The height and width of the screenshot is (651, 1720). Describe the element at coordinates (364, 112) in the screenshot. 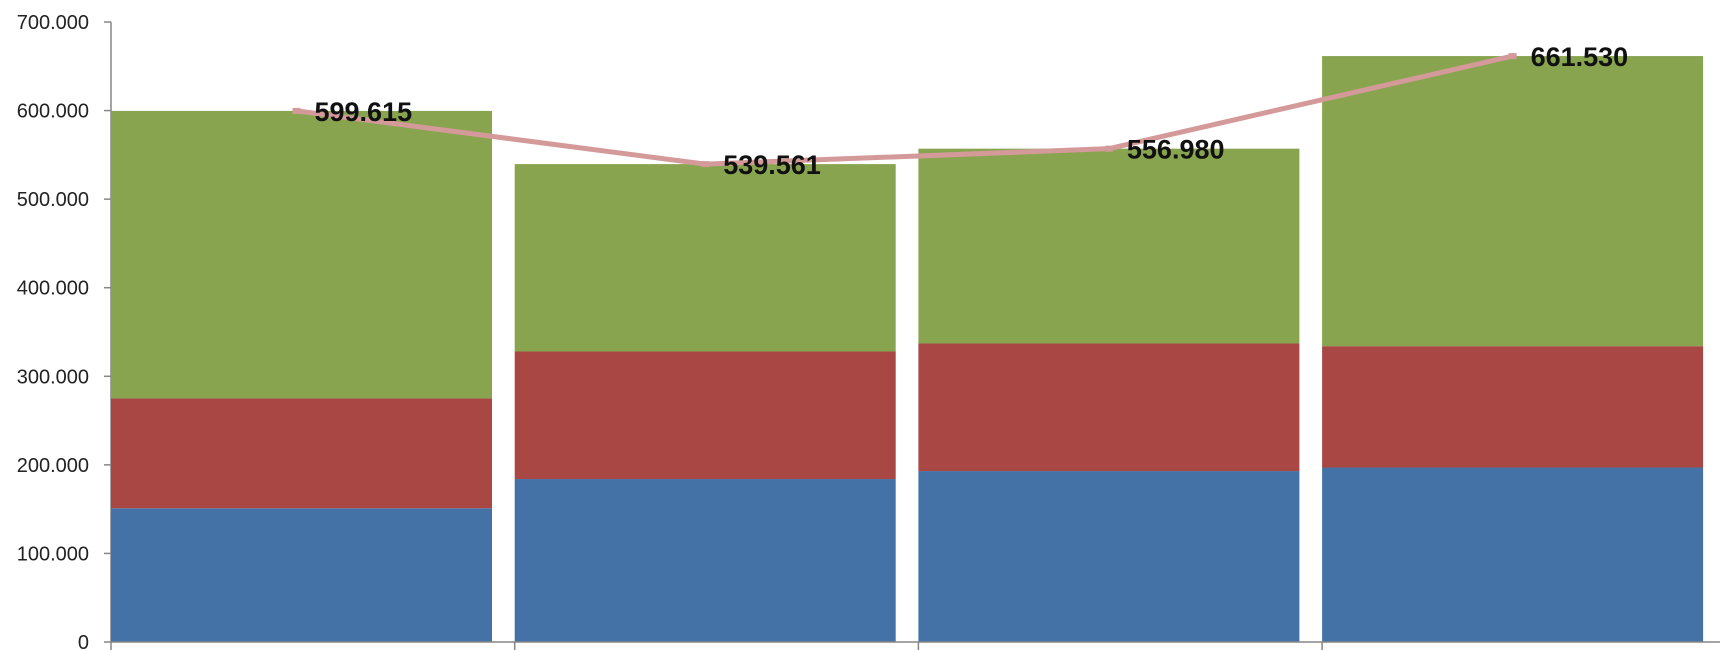

I see `total-data-label: 599.615` at that location.